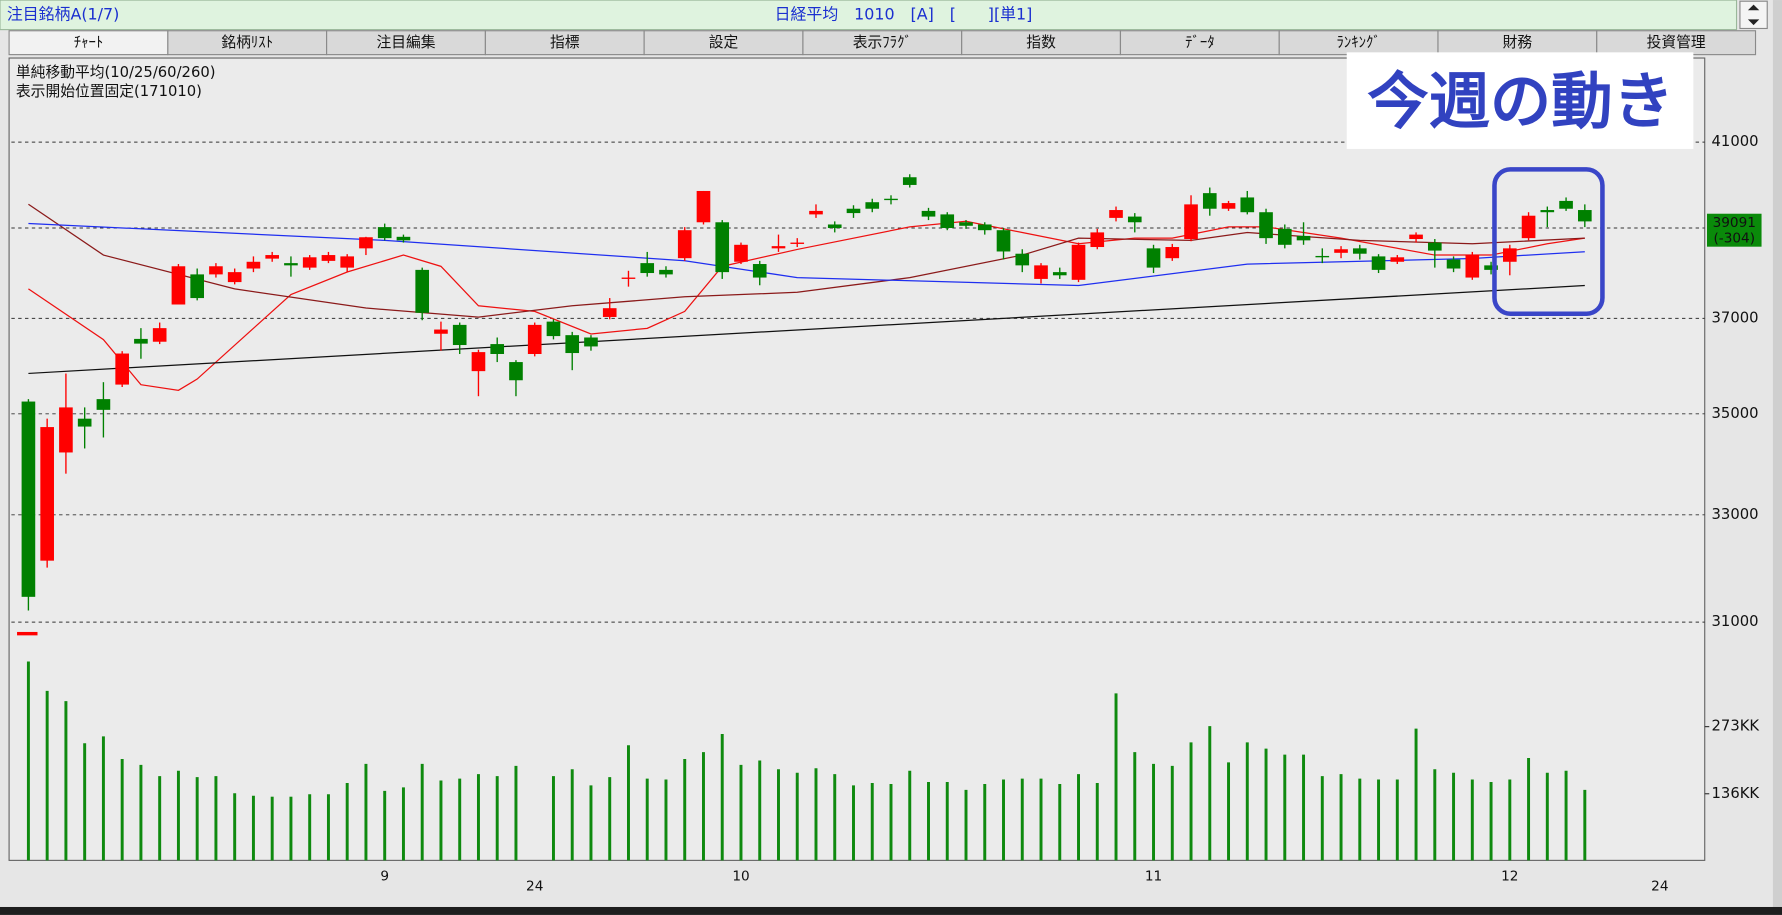  What do you see at coordinates (89, 42) in the screenshot?
I see `tab-label: ﾁｬｰﾄ` at bounding box center [89, 42].